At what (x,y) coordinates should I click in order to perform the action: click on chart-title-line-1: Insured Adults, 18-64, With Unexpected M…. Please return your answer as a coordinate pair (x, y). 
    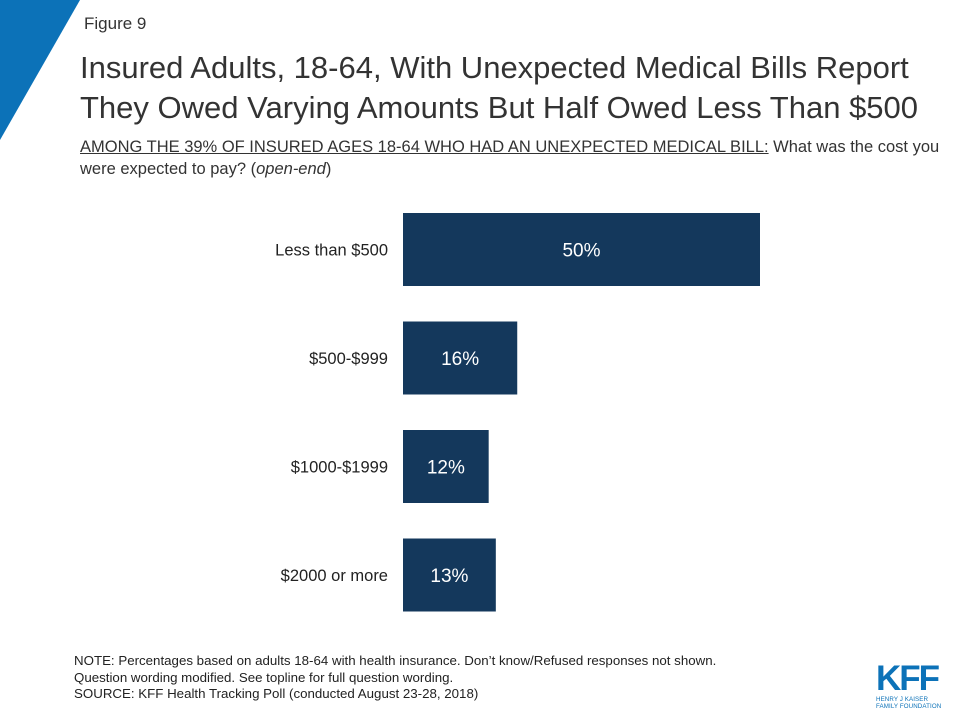
    Looking at the image, I should click on (494, 67).